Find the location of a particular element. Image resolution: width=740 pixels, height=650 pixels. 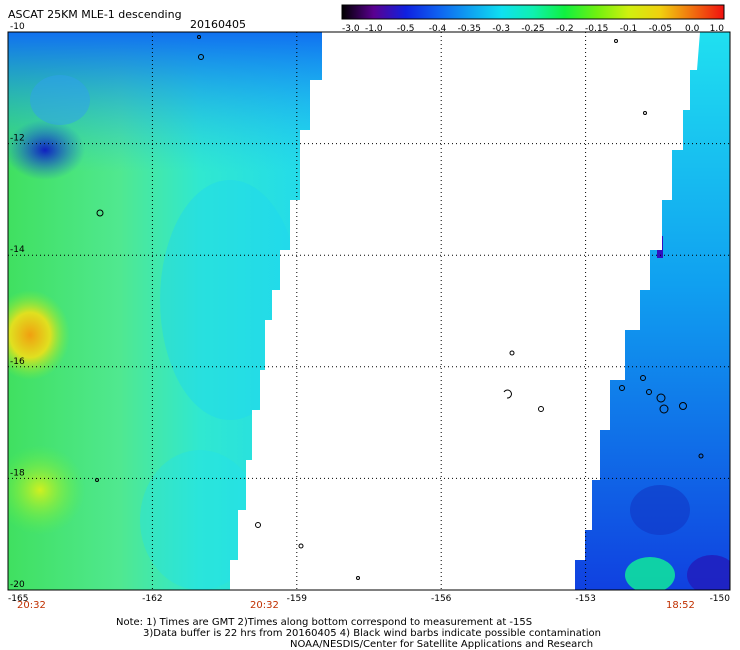

colorbar-label: -0.35 is located at coordinates (469, 29).